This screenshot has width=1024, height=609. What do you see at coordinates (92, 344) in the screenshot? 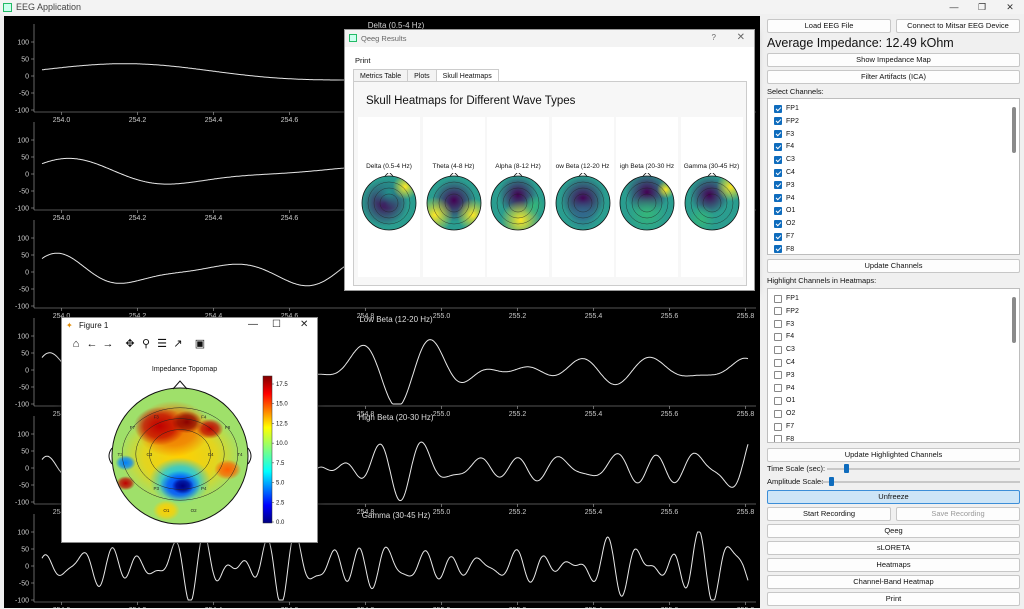
I see `back-arrow-icon: ←` at bounding box center [92, 344].